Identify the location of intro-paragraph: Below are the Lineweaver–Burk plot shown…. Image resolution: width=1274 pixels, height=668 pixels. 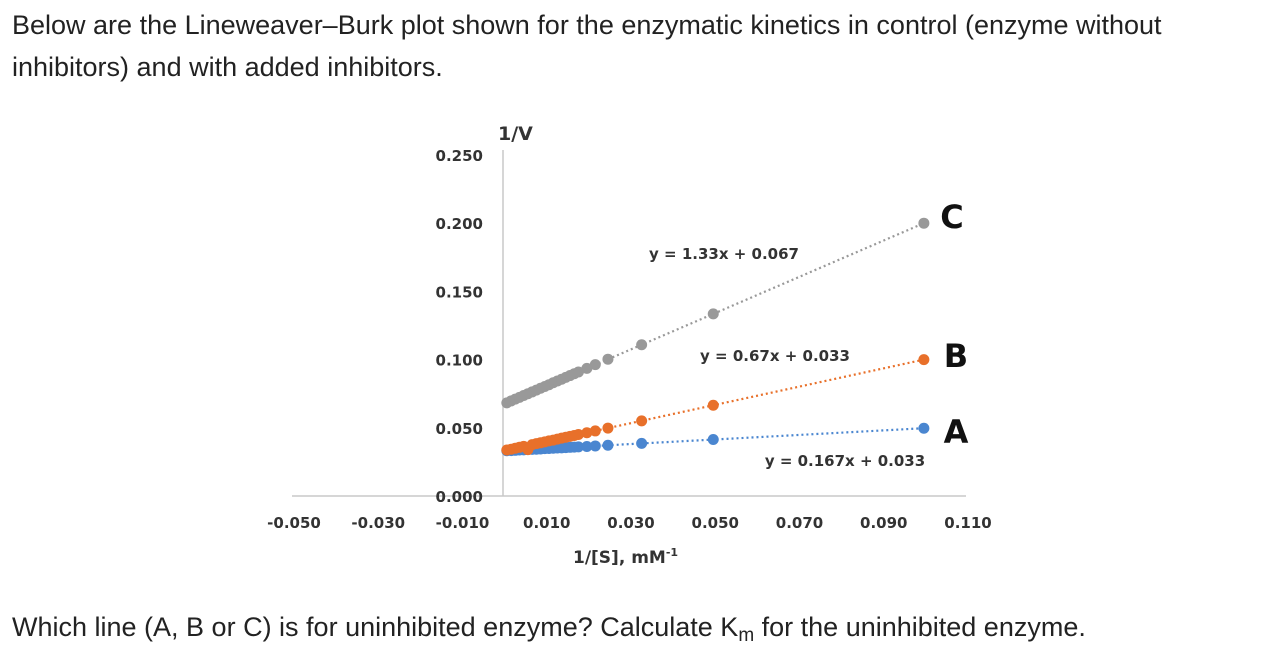
(587, 46).